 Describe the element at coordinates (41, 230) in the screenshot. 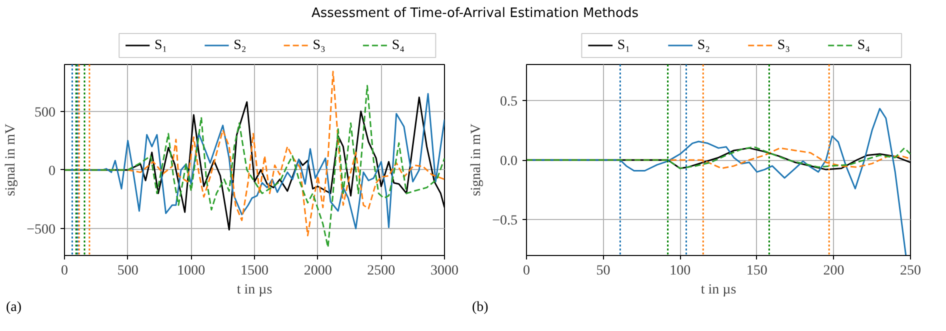

I see `y-tick-label: −500` at that location.